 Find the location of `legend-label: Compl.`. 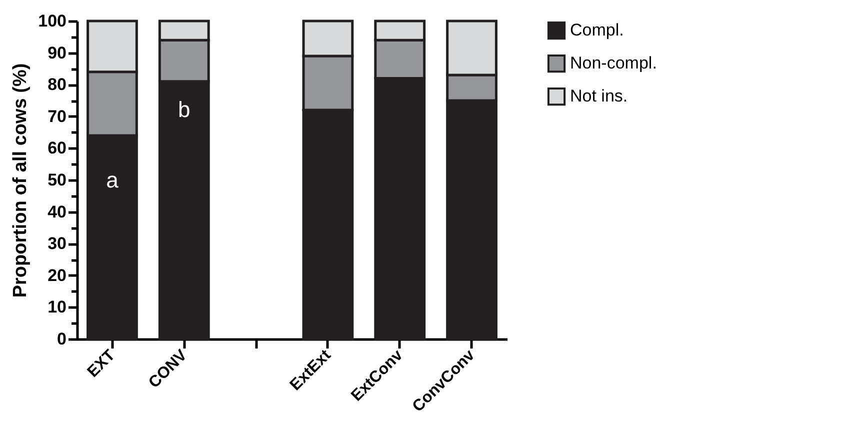

legend-label: Compl. is located at coordinates (597, 30).